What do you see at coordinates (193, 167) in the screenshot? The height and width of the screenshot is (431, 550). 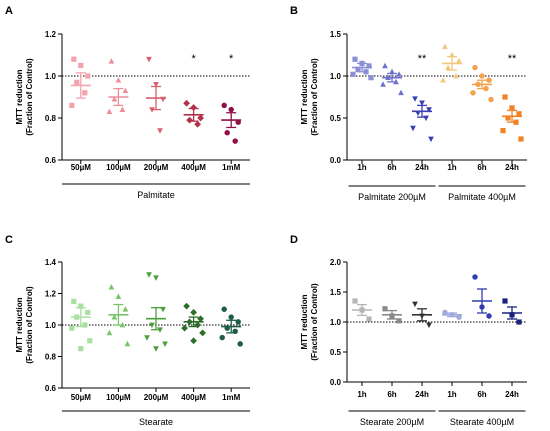 I see `x-tick-label: 400µM` at bounding box center [193, 167].